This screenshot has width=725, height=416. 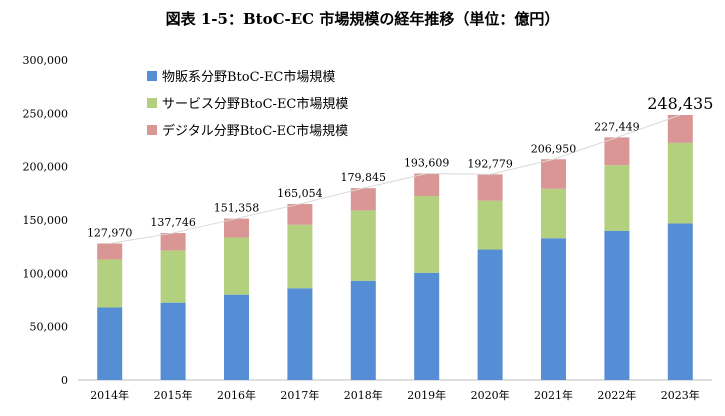 What do you see at coordinates (490, 163) in the screenshot?
I see `total-label: 192,779` at bounding box center [490, 163].